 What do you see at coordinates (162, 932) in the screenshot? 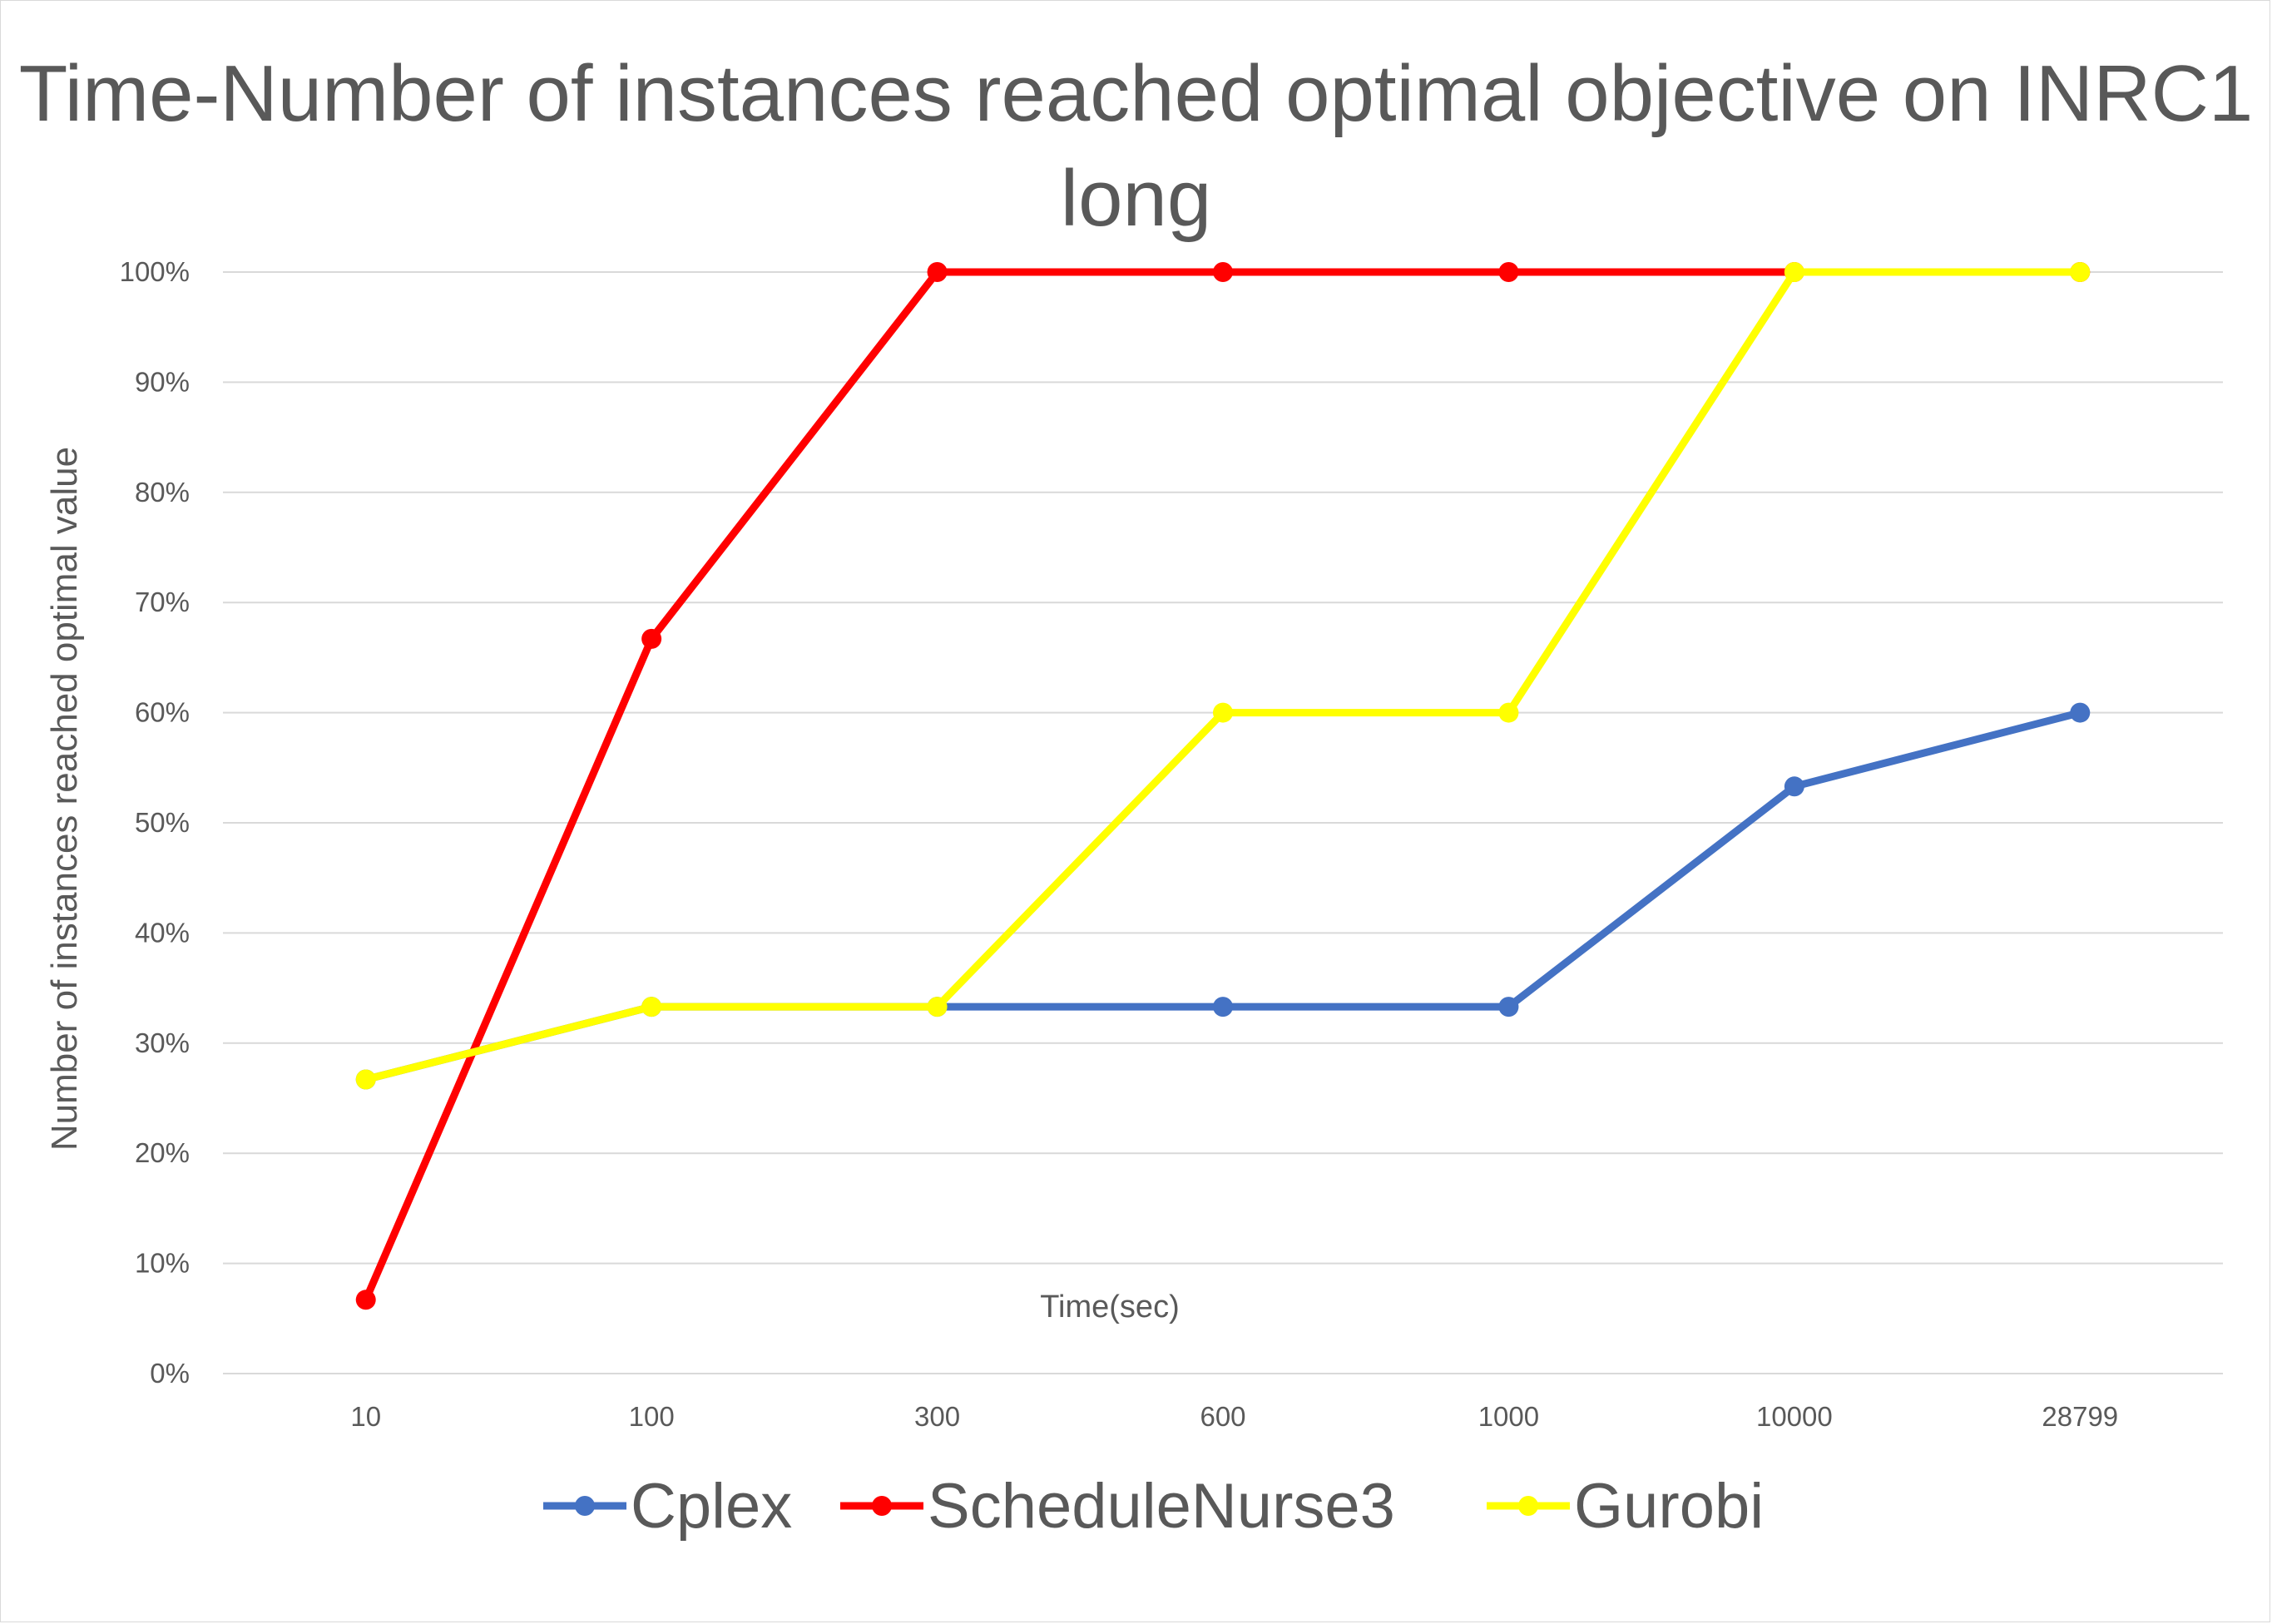
I see `y-tick-label: 40%` at bounding box center [162, 932].